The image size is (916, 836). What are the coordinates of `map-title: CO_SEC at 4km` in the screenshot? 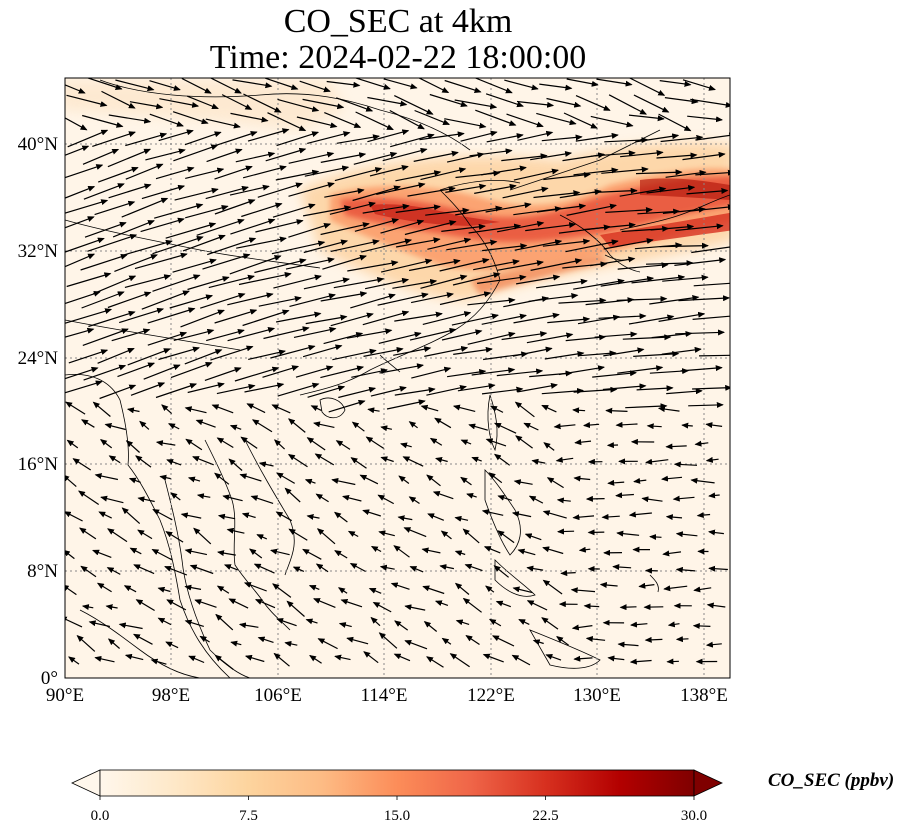 It's located at (398, 21).